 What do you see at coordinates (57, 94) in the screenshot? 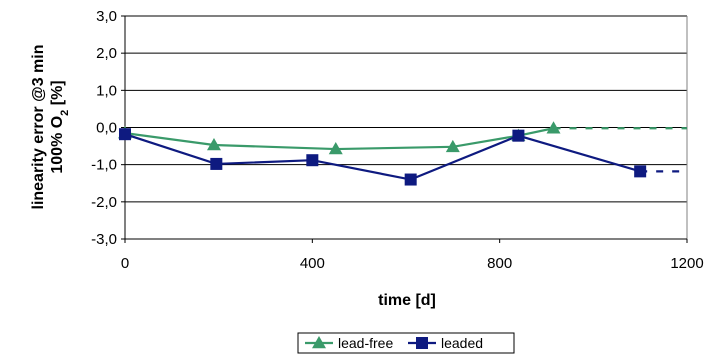
I see `y-axis-label-suffix: [%]` at bounding box center [57, 94].